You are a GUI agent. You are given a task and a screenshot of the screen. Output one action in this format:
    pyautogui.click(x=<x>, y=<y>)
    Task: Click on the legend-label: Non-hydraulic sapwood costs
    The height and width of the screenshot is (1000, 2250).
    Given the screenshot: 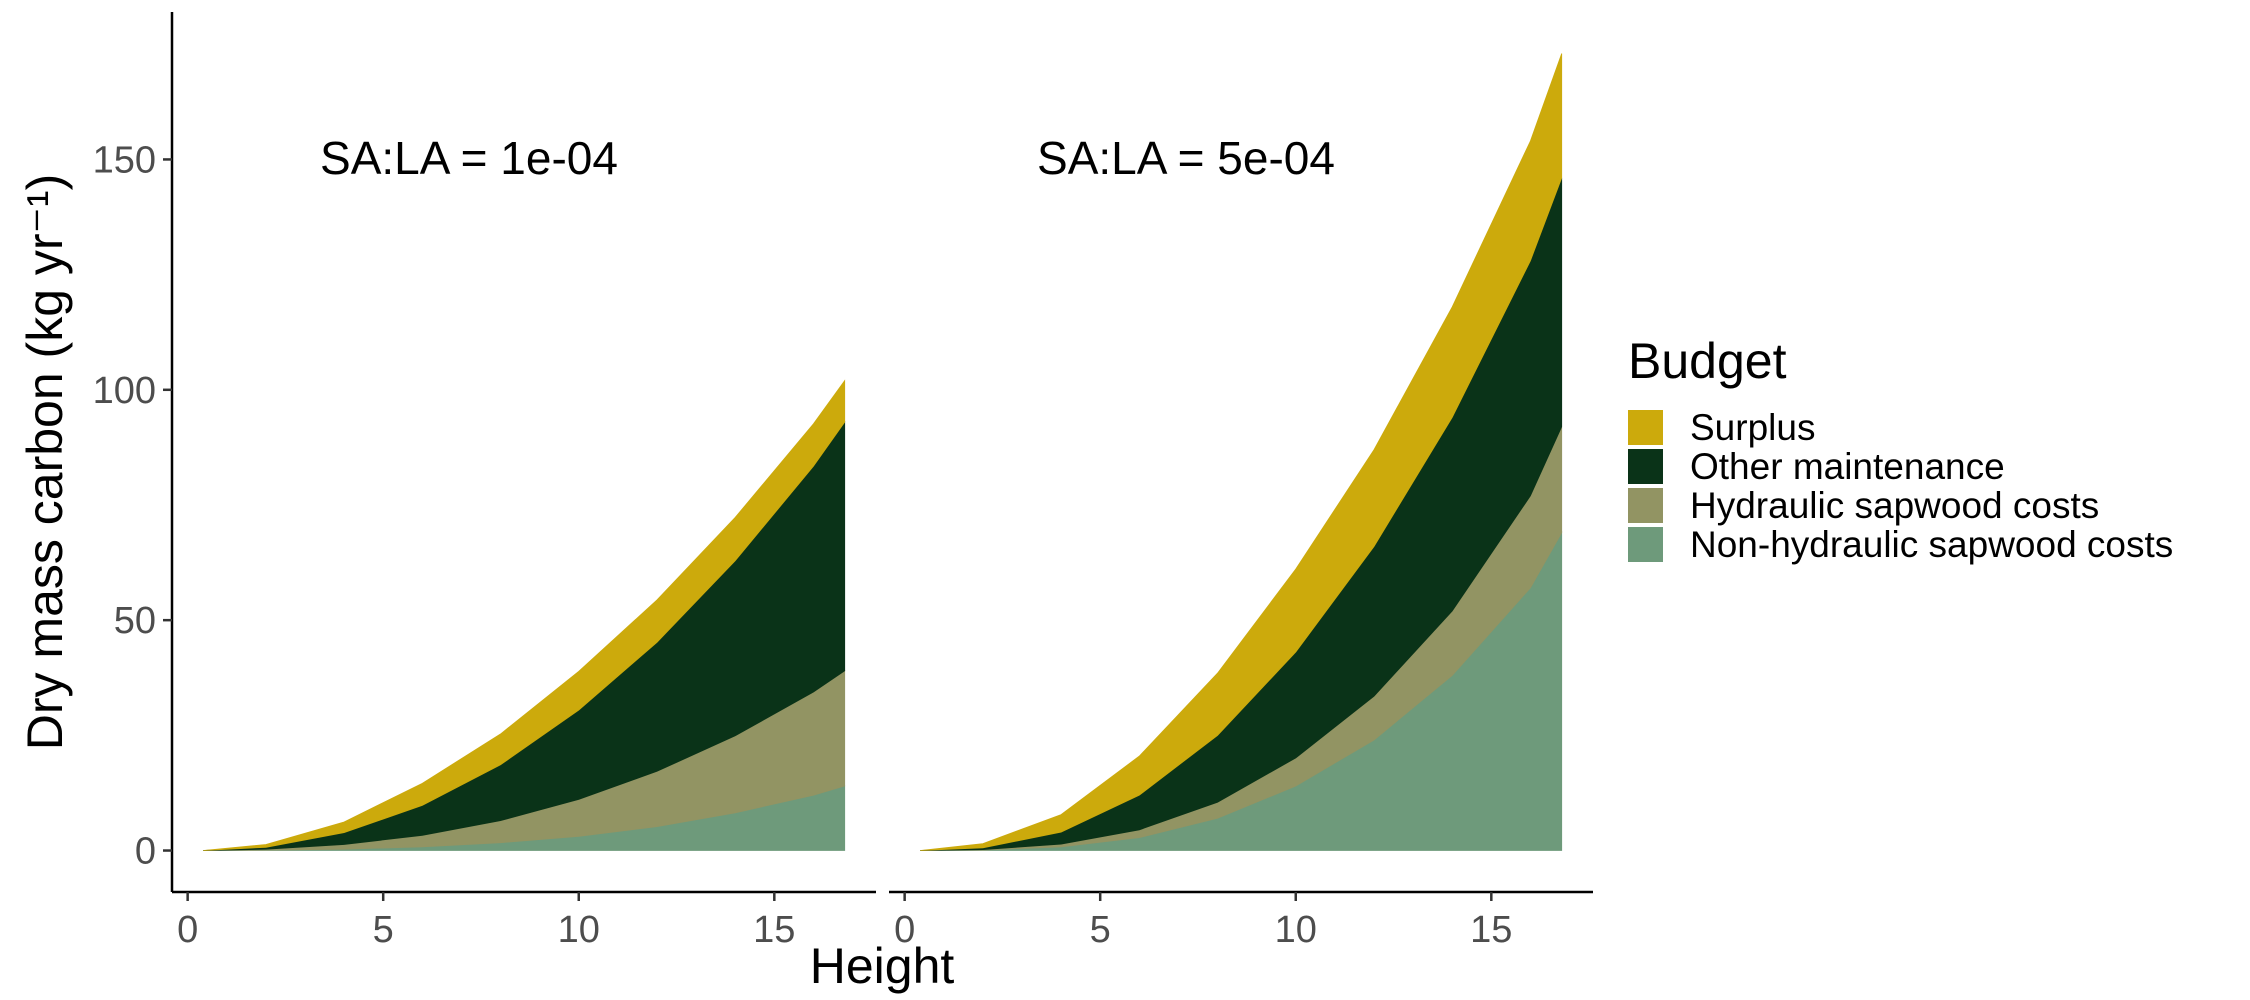 What is the action you would take?
    pyautogui.click(x=1931, y=544)
    